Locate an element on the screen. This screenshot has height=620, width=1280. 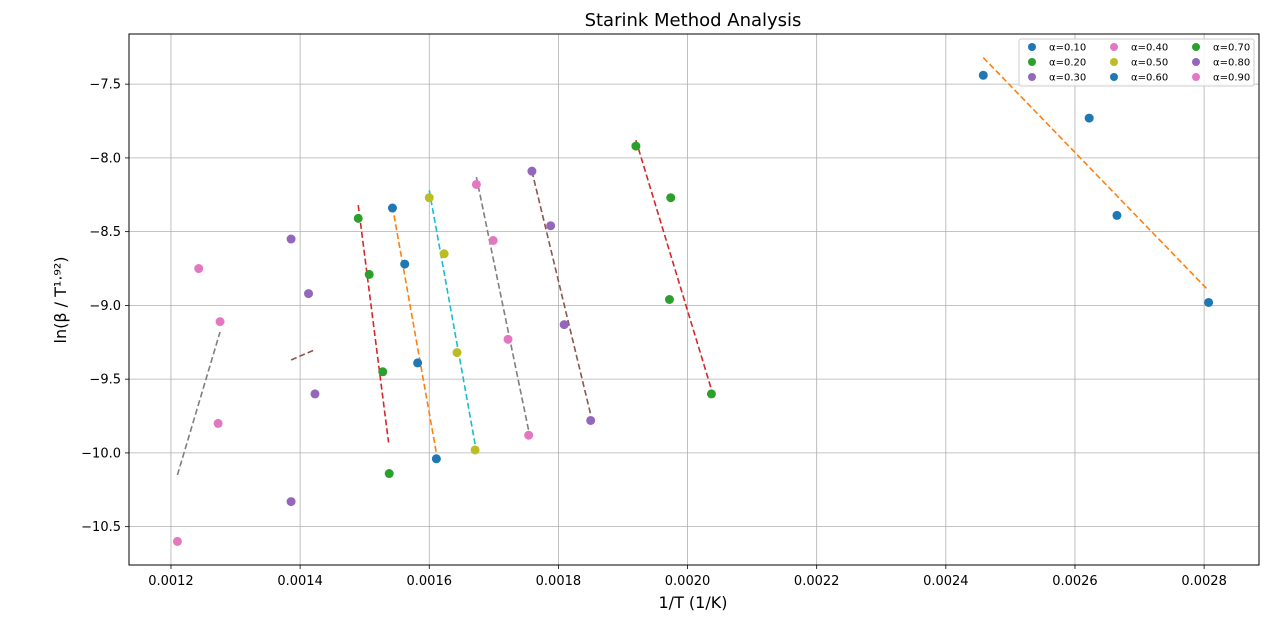
x-tick-label: 0.0024 is located at coordinates (946, 581).